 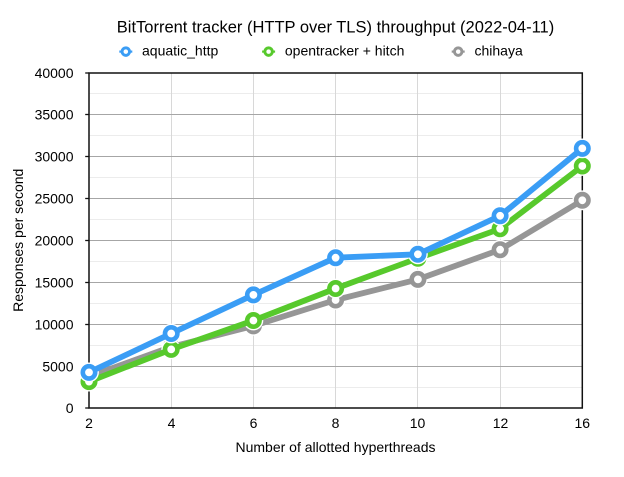 I want to click on svg-text: chihaya, so click(x=499, y=51).